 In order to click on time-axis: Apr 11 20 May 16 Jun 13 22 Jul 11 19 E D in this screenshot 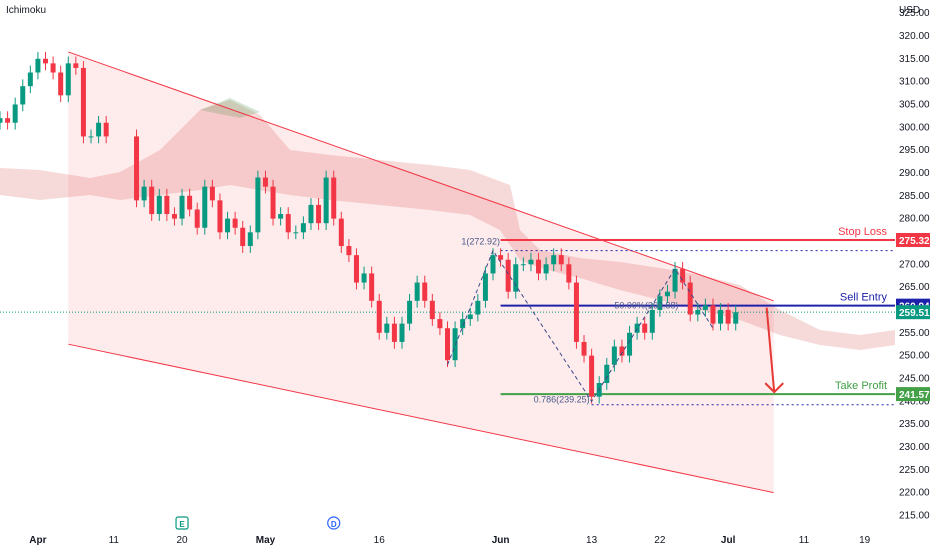, I will do `click(450, 531)`.